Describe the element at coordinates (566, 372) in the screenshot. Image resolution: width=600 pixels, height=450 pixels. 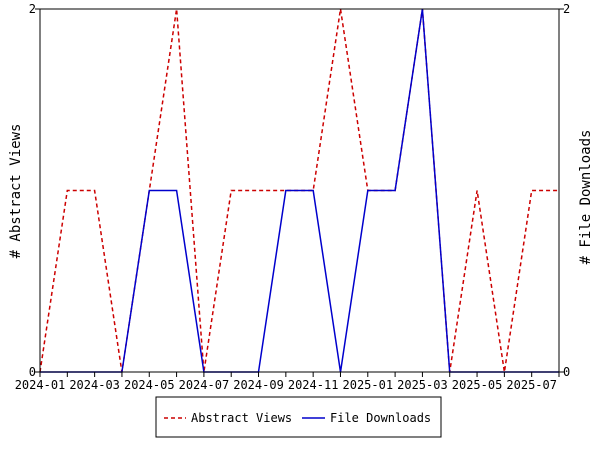
I see `y-right-tick-label: 0` at that location.